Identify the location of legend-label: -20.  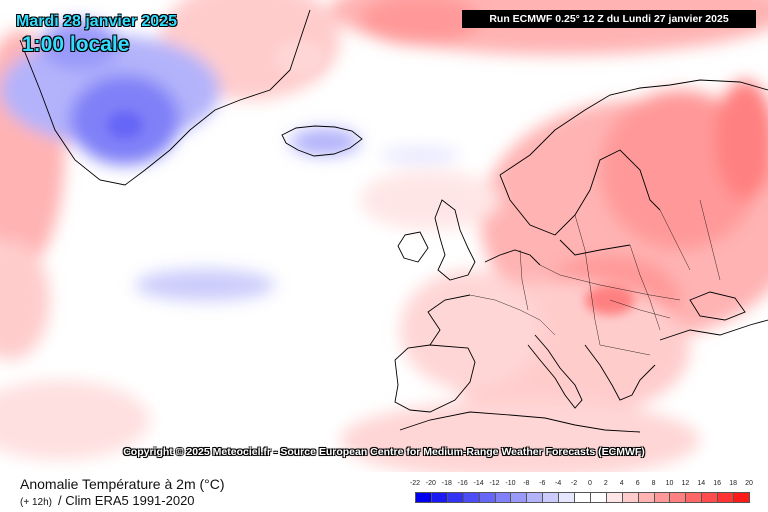
(430, 483).